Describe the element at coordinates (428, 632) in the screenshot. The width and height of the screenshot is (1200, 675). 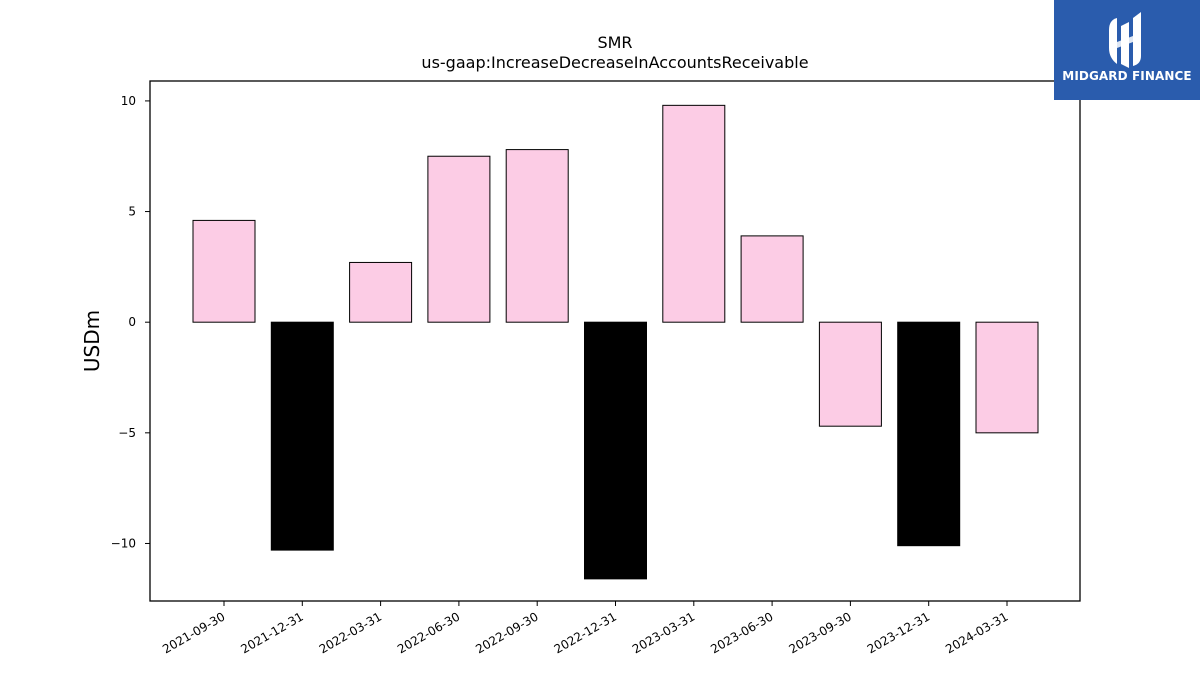
I see `x-tick-label: 2022-06-30` at that location.